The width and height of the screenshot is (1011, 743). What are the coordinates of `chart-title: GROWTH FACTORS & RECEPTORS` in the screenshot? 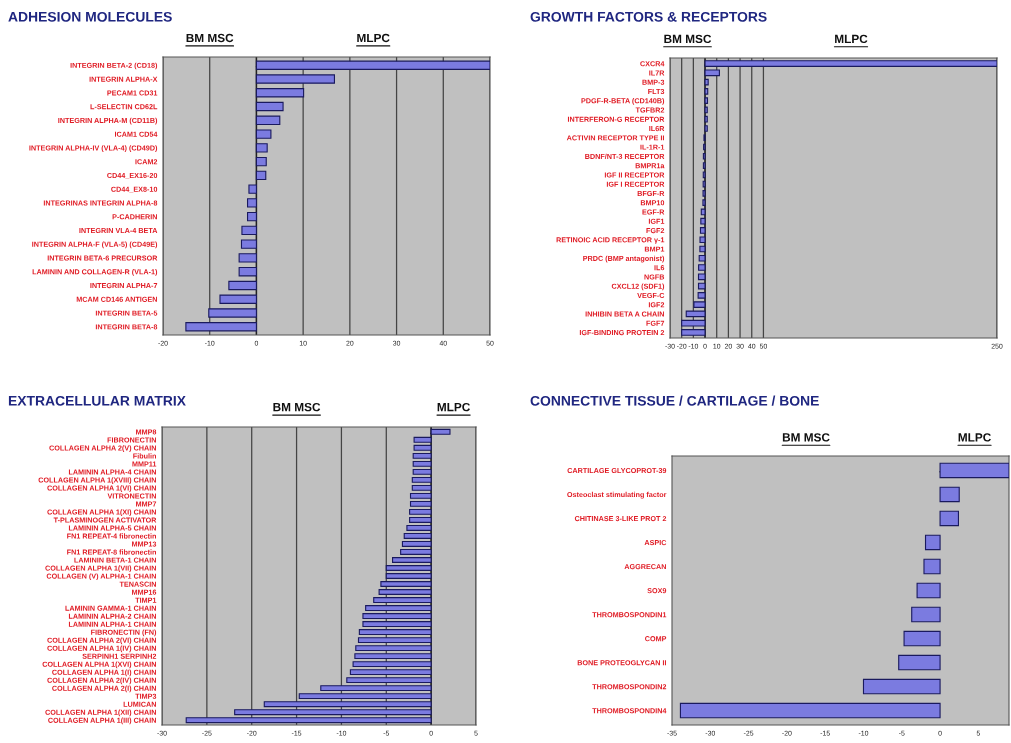 It's located at (648, 16).